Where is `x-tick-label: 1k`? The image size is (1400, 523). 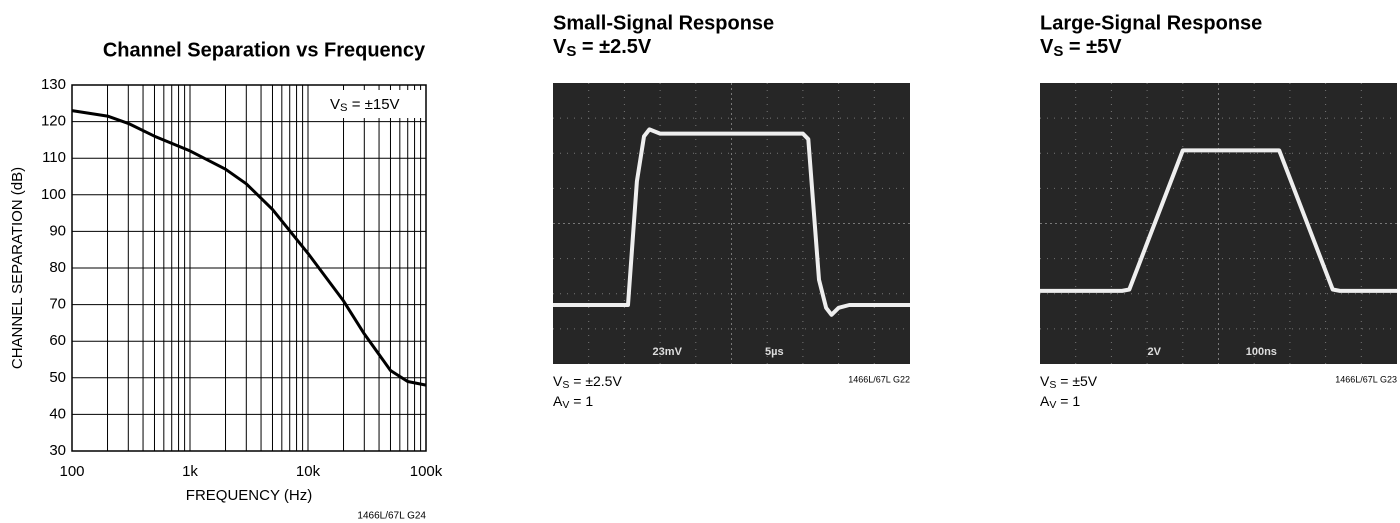 x-tick-label: 1k is located at coordinates (190, 471).